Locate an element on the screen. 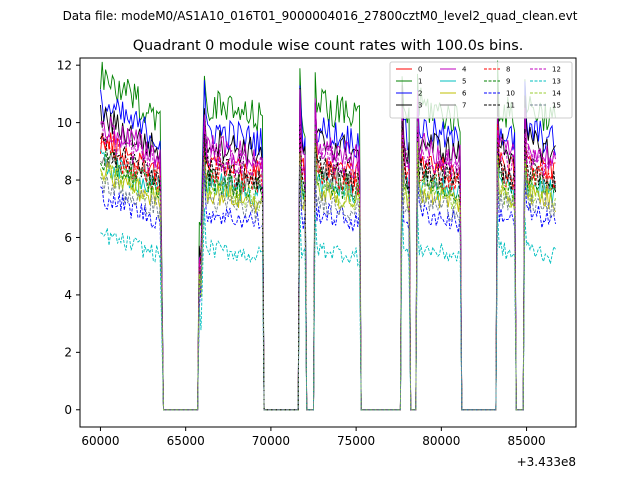 Image resolution: width=640 pixels, height=480 pixels. legend-label-0: 0 is located at coordinates (420, 70).